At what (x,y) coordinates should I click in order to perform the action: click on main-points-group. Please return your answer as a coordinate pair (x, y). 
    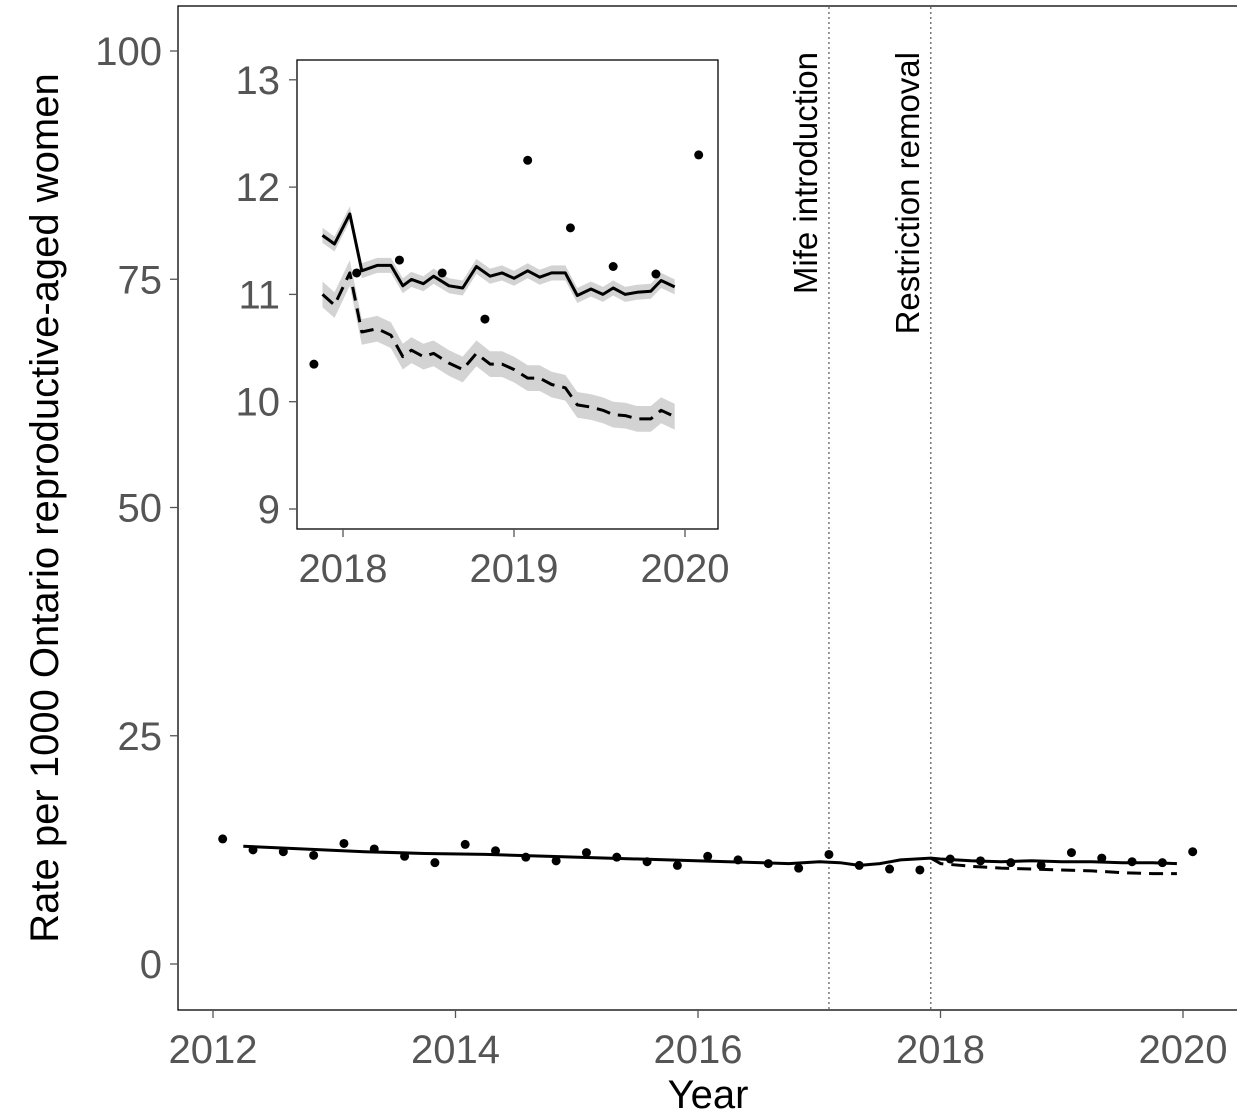
    Looking at the image, I should click on (708, 854).